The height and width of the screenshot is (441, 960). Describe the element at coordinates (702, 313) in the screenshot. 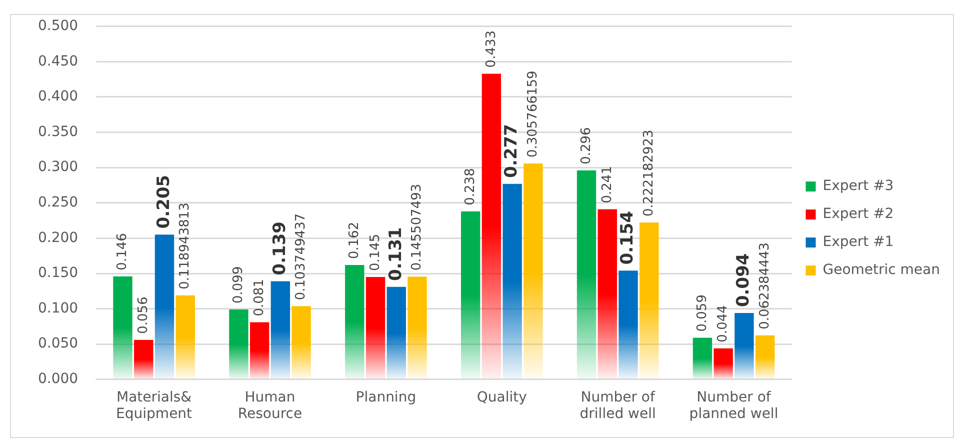

I see `data-label: 0.059` at that location.